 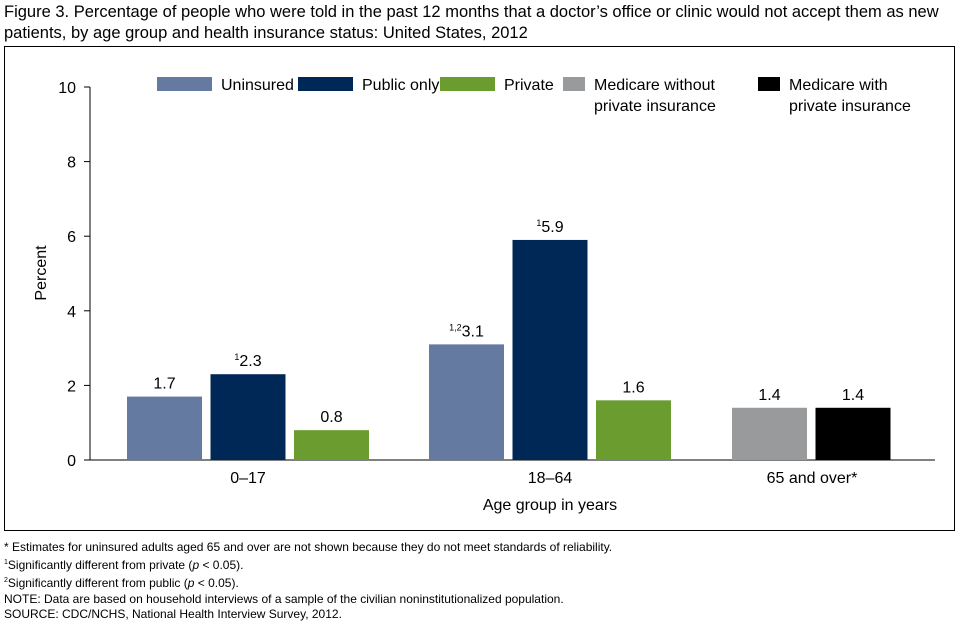 I want to click on y-tick-label: 0, so click(x=71, y=461).